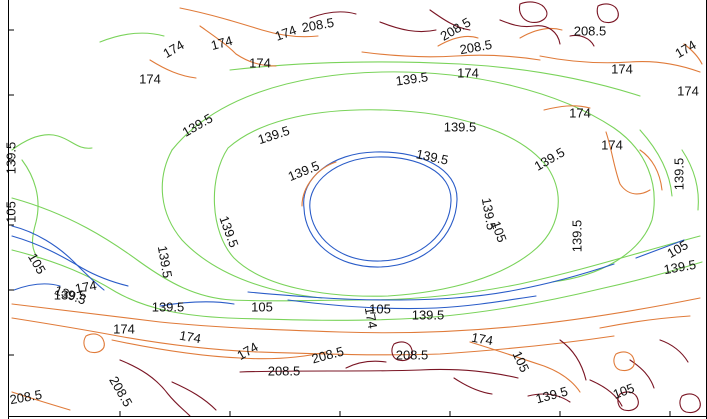 This screenshot has height=419, width=707. What do you see at coordinates (679, 267) in the screenshot?
I see `contour-label-32: 139.5` at bounding box center [679, 267].